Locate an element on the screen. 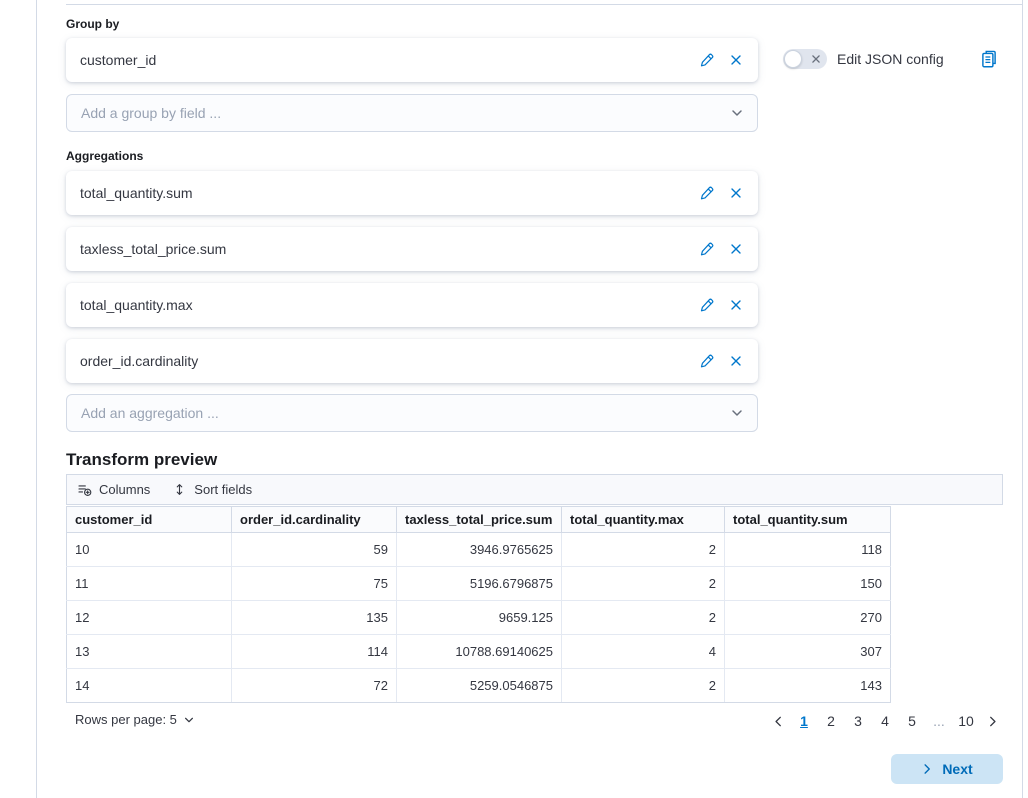  cell-order-id-cardinality: 72 is located at coordinates (314, 685).